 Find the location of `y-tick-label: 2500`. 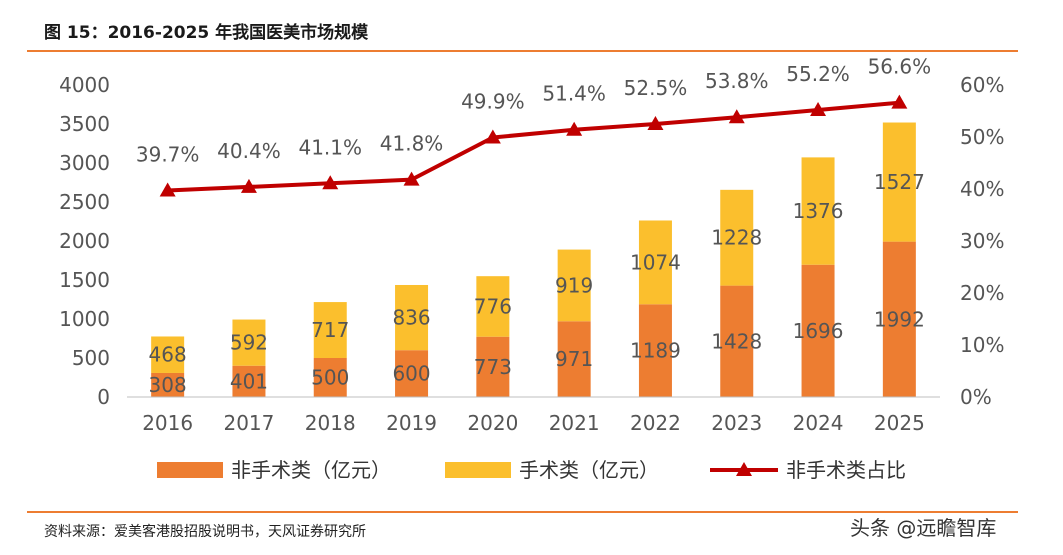

y-tick-label: 2500 is located at coordinates (84, 202).